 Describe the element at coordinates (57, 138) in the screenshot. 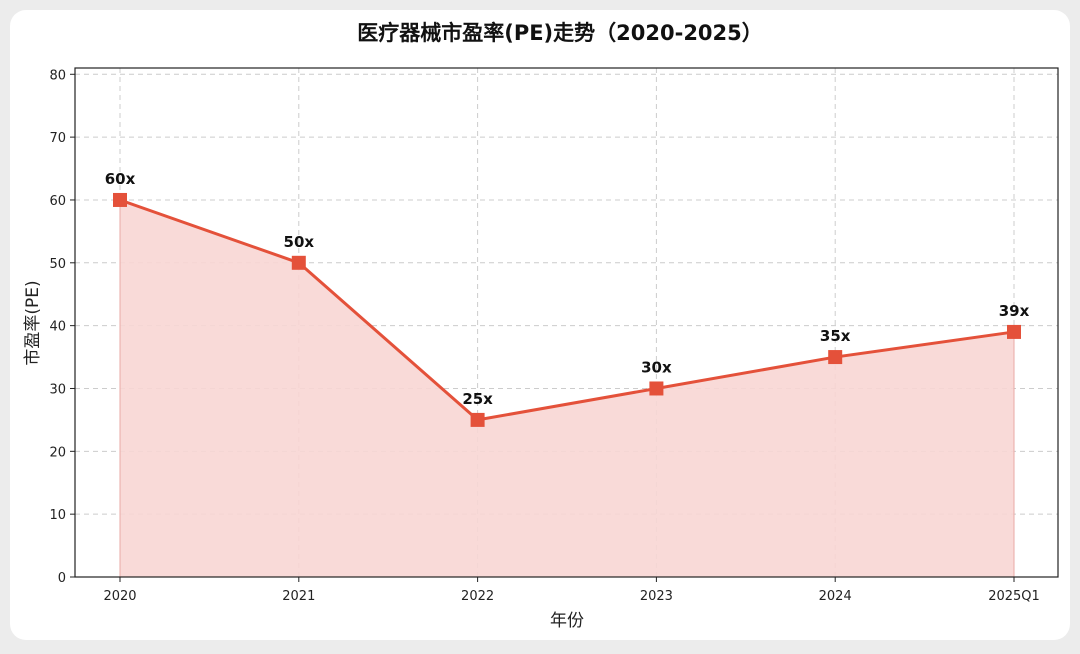

I see `y-tick-label: 70` at that location.